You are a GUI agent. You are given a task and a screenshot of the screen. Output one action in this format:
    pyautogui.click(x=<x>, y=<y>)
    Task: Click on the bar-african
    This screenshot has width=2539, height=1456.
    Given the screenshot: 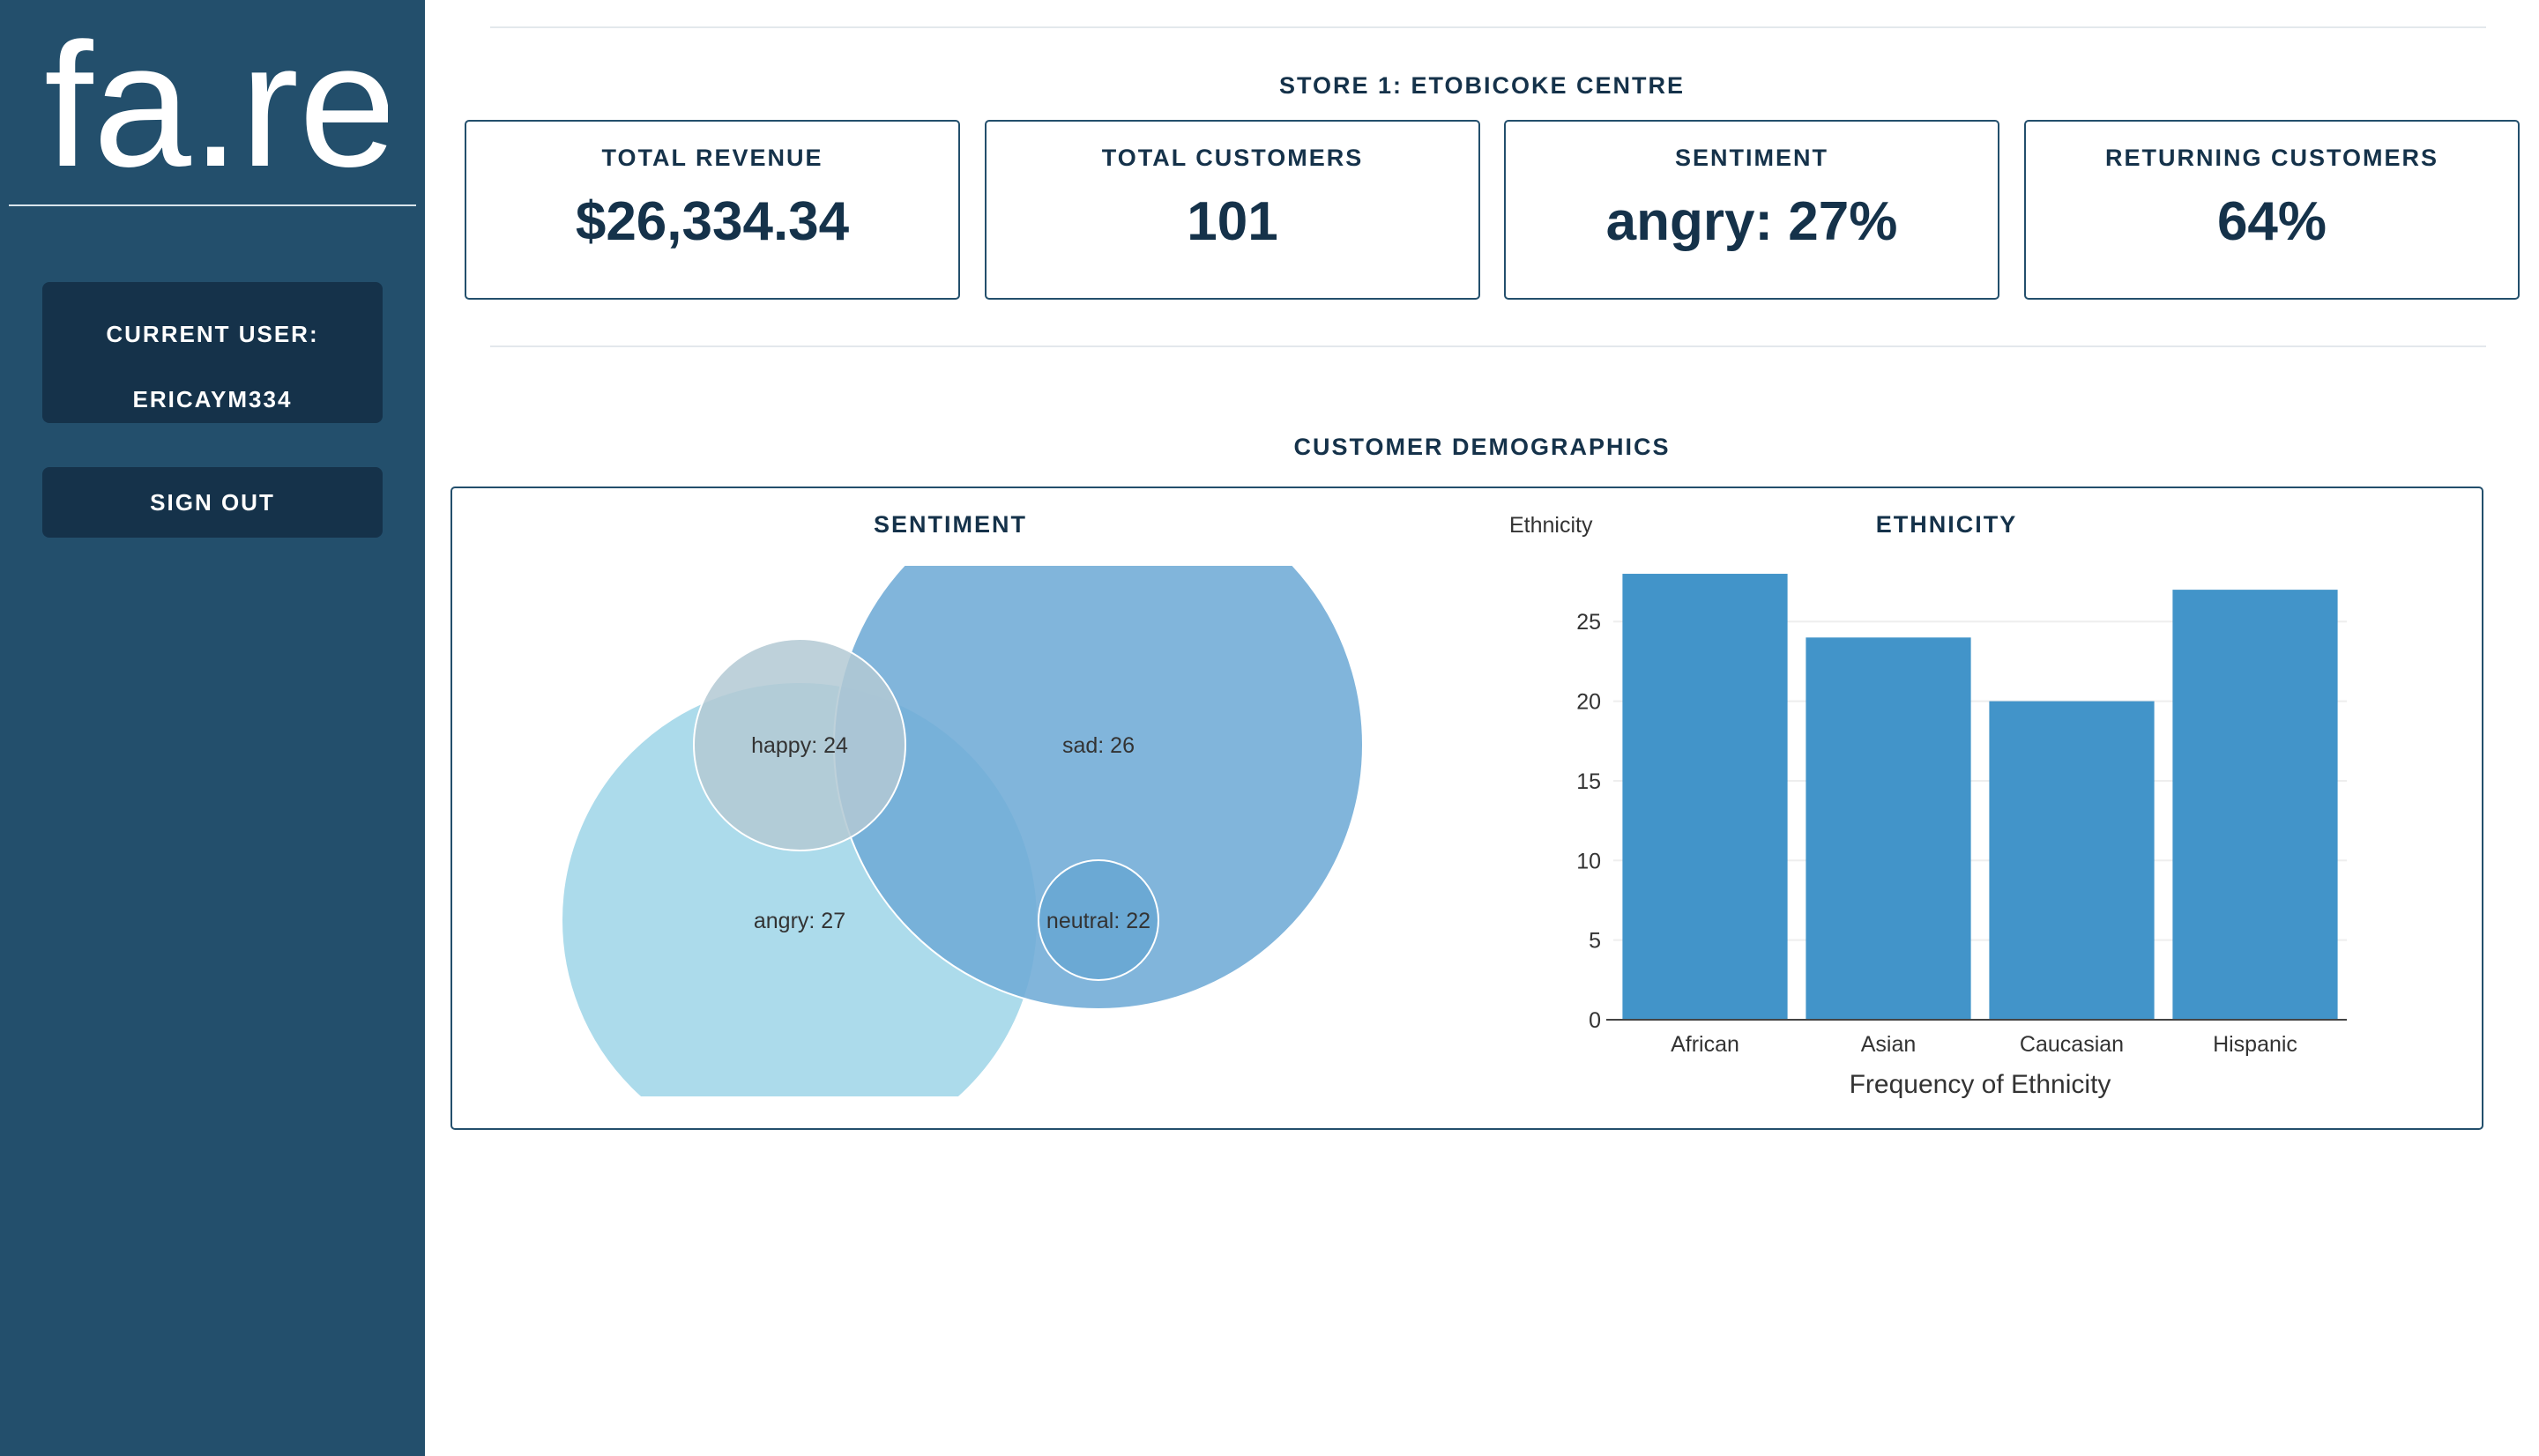 What is the action you would take?
    pyautogui.click(x=1705, y=797)
    